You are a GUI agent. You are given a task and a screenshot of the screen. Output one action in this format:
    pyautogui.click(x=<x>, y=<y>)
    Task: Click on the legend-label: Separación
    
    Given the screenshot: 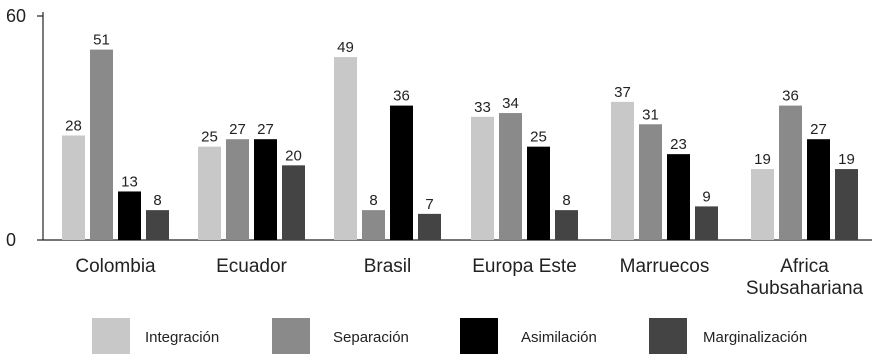 What is the action you would take?
    pyautogui.click(x=371, y=337)
    